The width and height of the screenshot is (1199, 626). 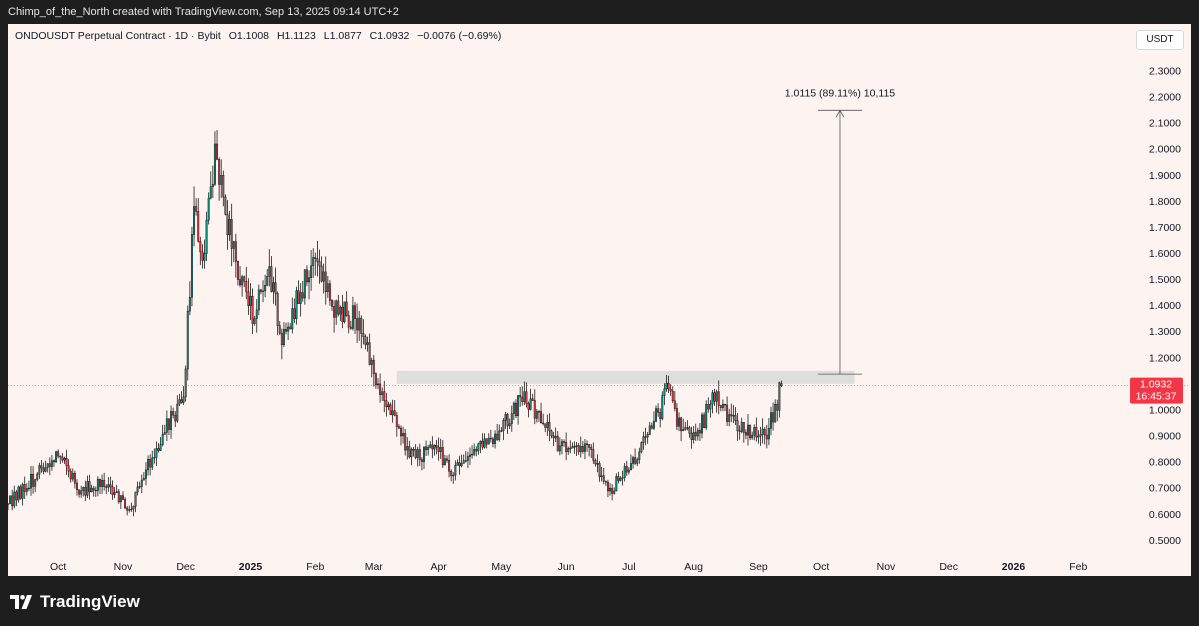 What do you see at coordinates (1165, 463) in the screenshot?
I see `y-tick-label: 0.8000` at bounding box center [1165, 463].